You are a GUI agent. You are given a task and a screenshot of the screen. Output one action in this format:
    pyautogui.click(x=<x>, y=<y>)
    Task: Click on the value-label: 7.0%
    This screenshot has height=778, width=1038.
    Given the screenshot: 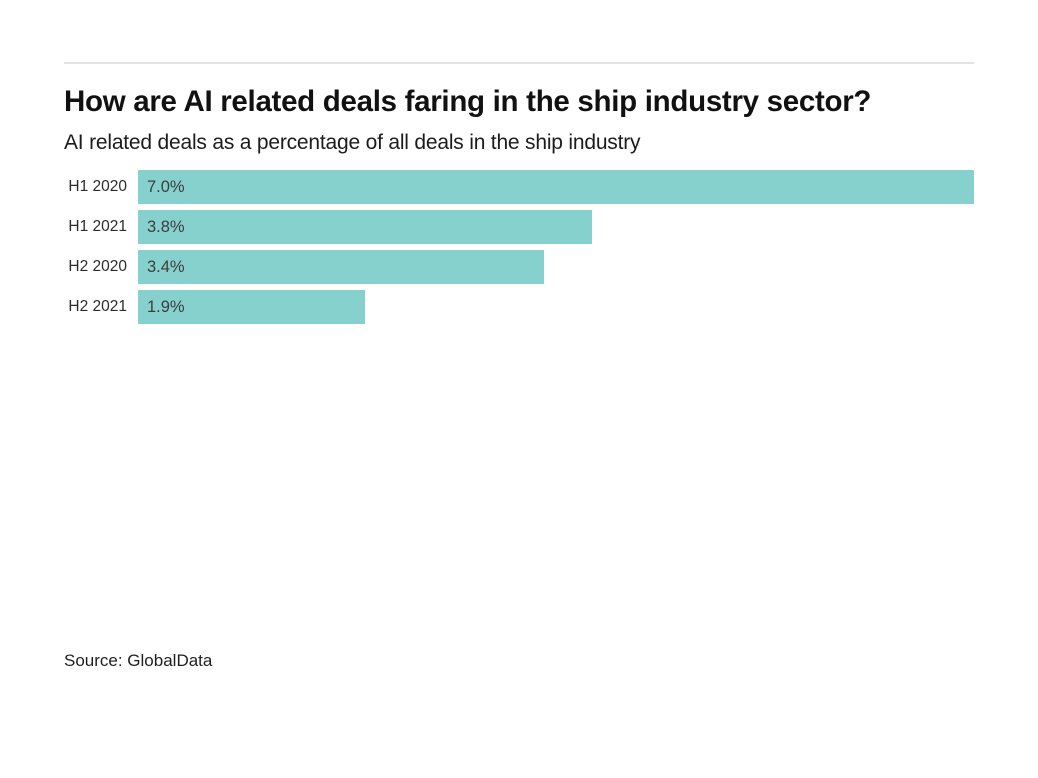 What is the action you would take?
    pyautogui.click(x=166, y=186)
    